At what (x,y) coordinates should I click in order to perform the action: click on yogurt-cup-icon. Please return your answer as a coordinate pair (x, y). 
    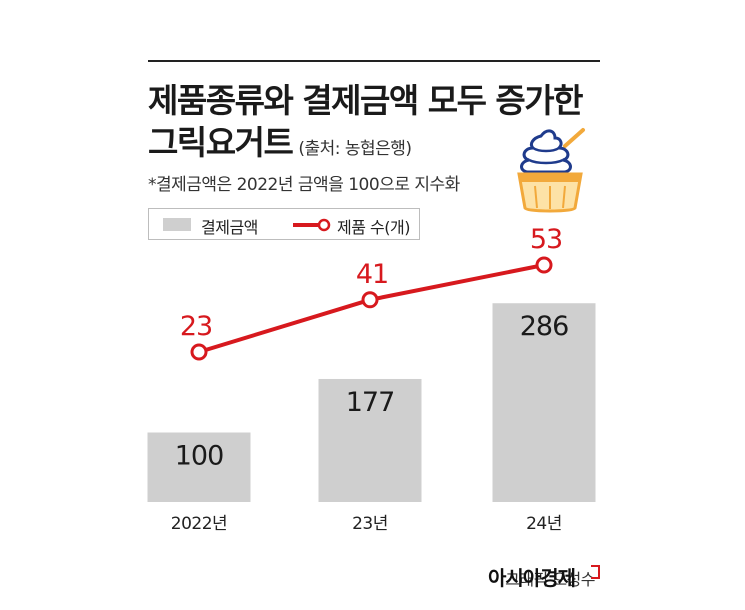
    Looking at the image, I should click on (555, 171).